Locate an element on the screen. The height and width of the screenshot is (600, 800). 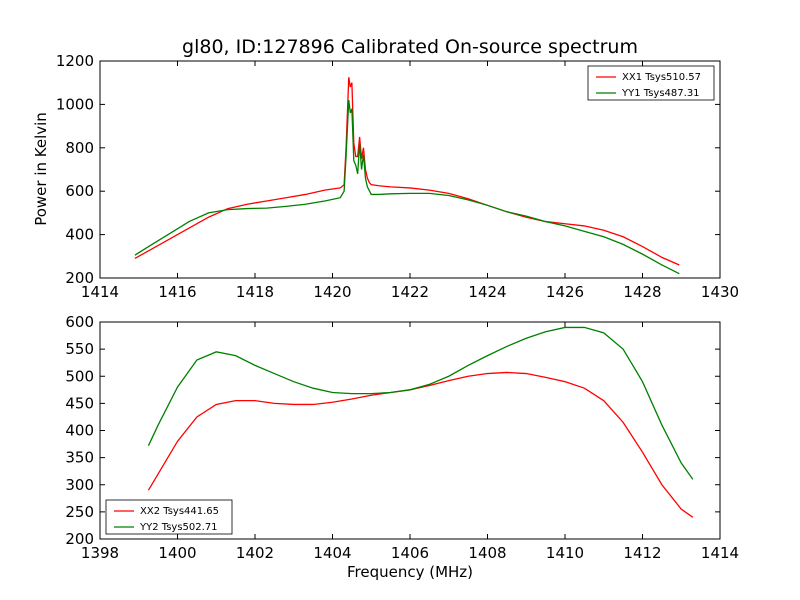
top-legend-box is located at coordinates (651, 83).